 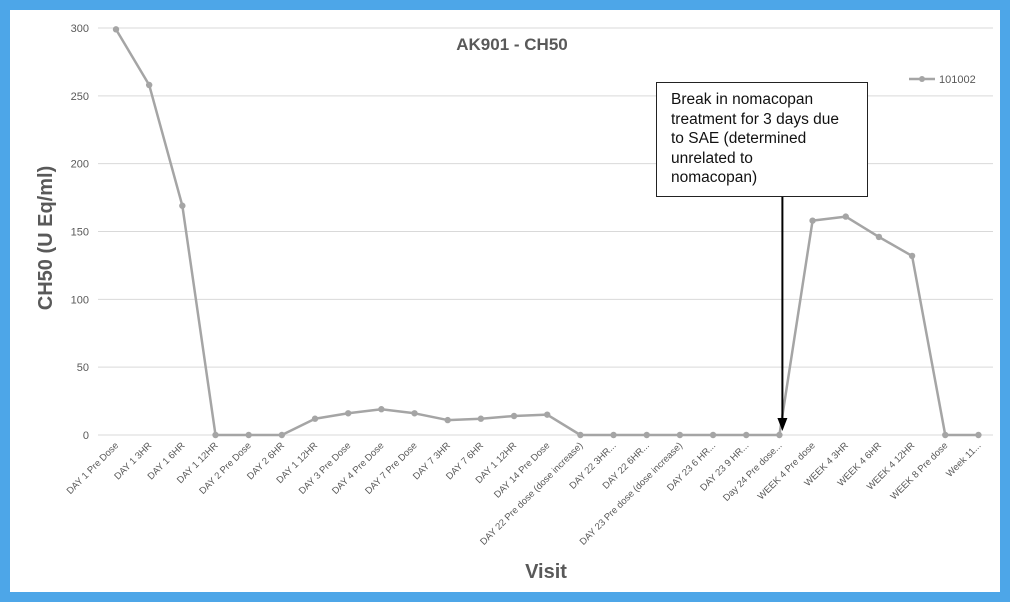 I want to click on annotation-line: treatment for 3 days due, so click(x=755, y=119).